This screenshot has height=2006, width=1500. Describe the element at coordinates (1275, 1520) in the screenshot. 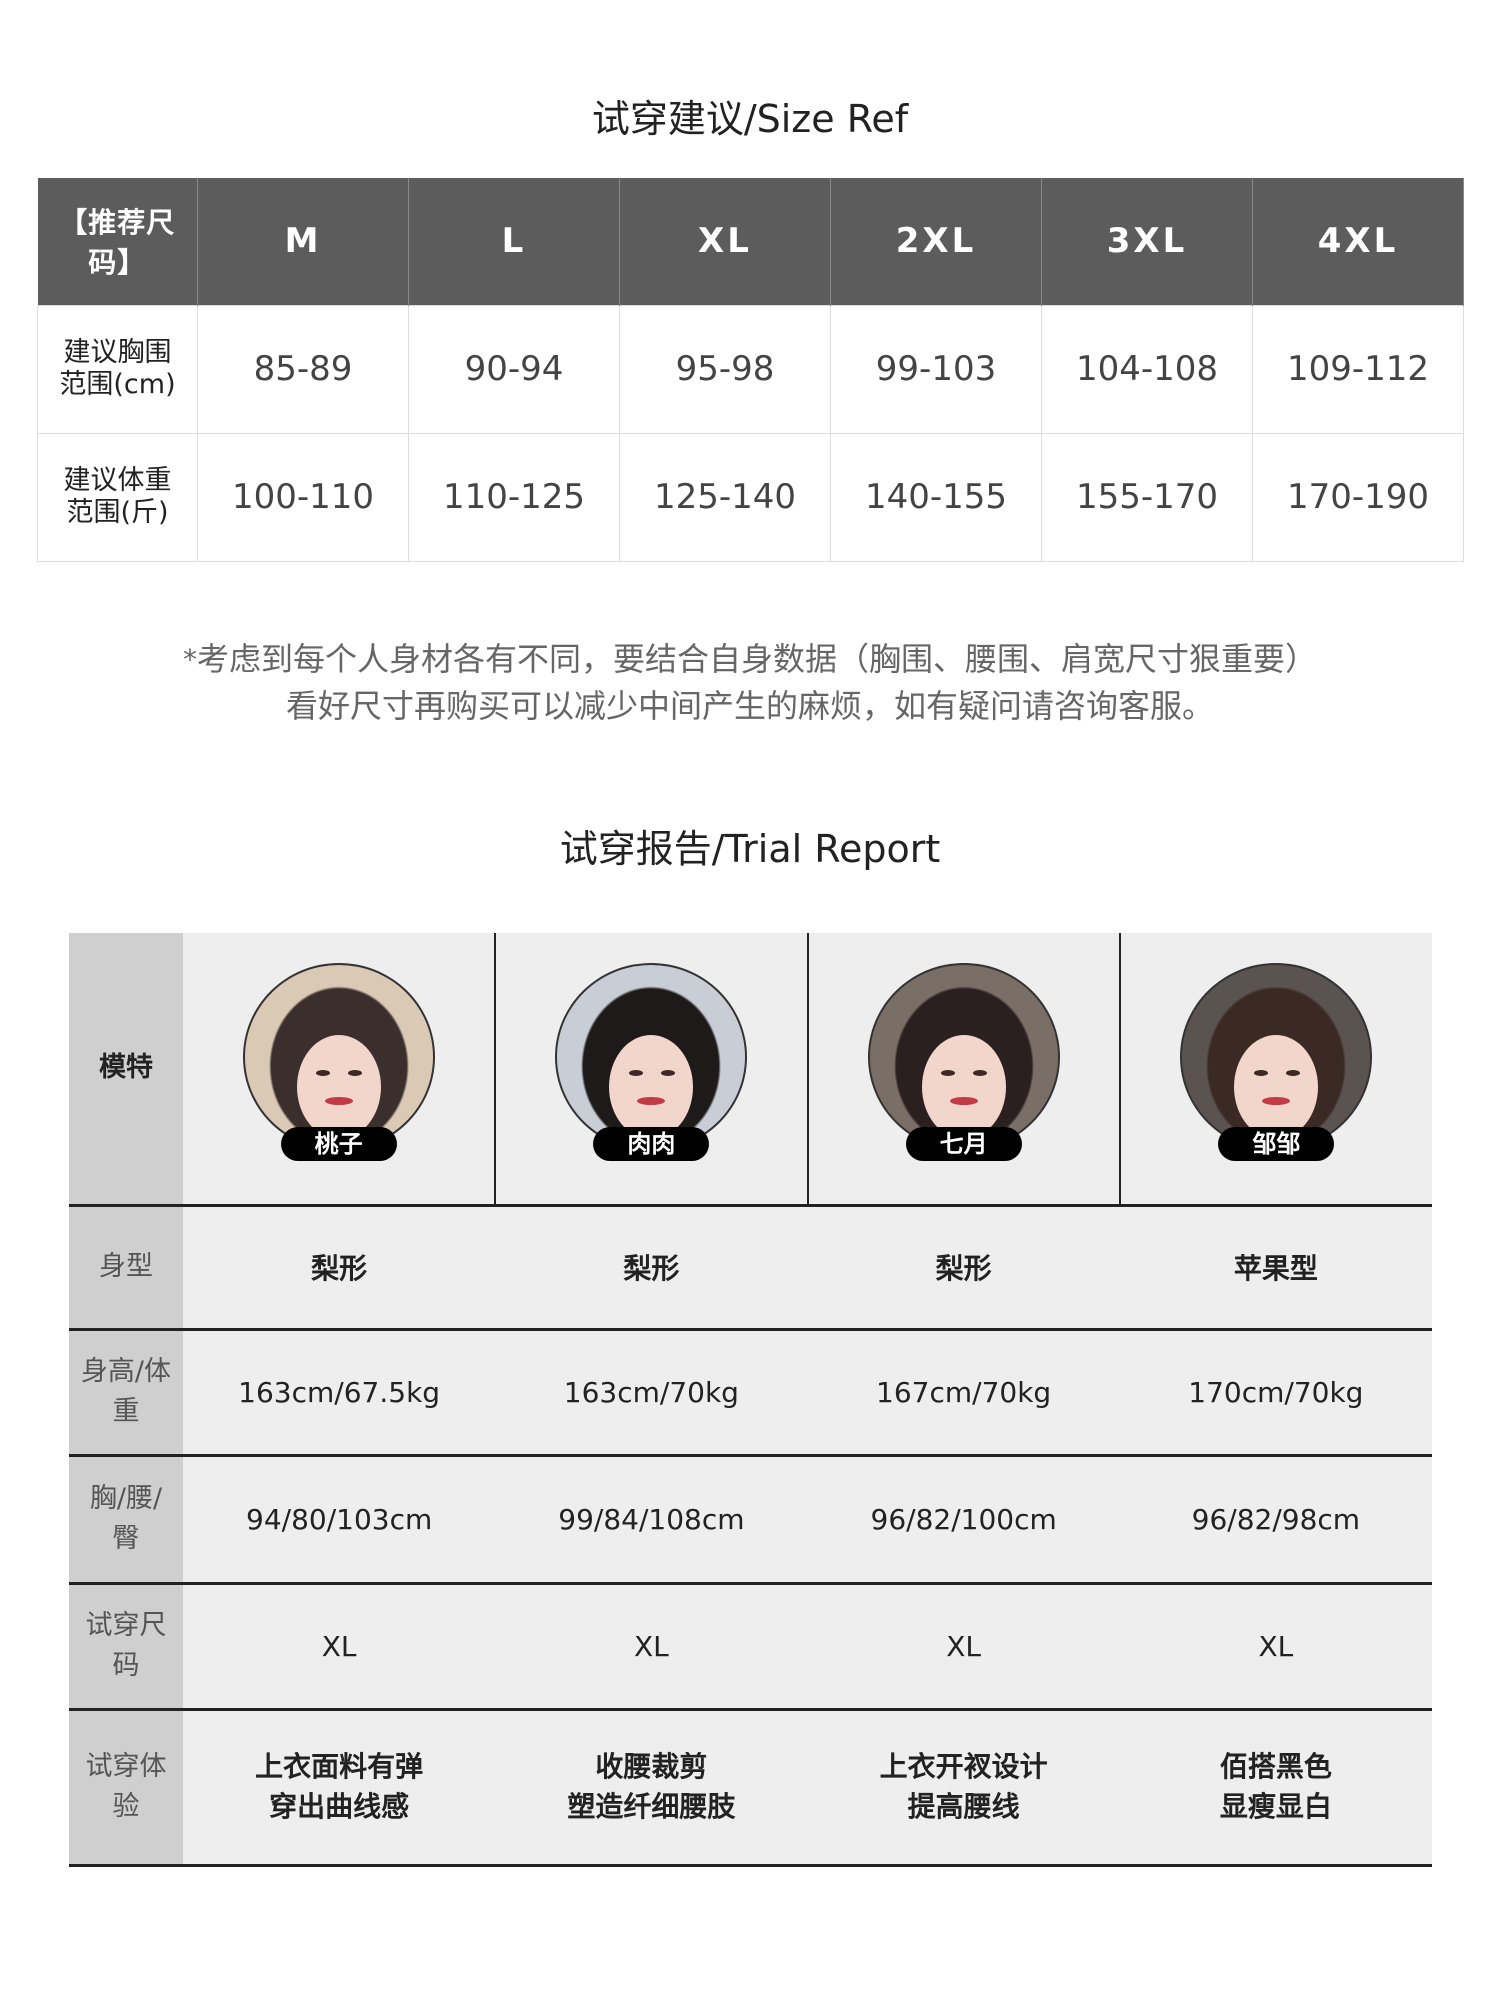

I see `cell: 96/82/98cm` at that location.